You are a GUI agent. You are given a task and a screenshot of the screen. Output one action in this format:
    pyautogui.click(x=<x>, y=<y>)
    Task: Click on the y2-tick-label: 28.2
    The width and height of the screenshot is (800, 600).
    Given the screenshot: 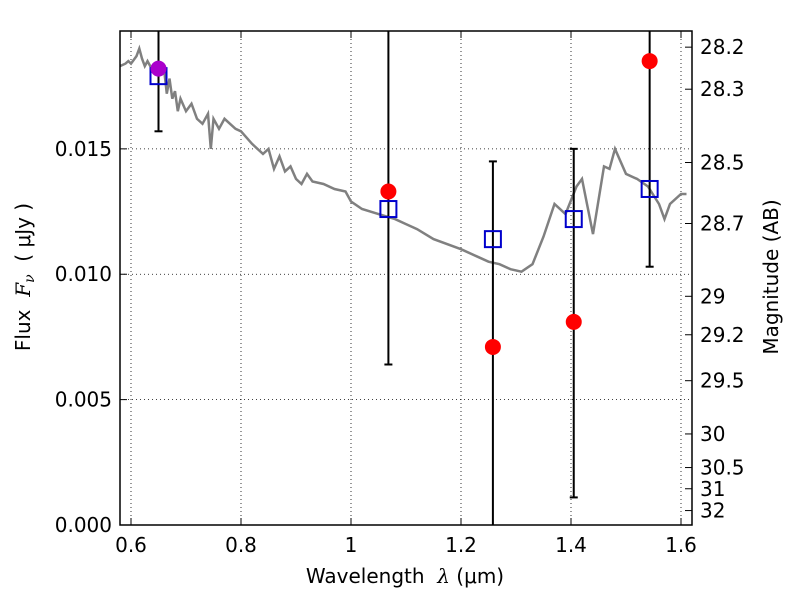 What is the action you would take?
    pyautogui.click(x=722, y=47)
    